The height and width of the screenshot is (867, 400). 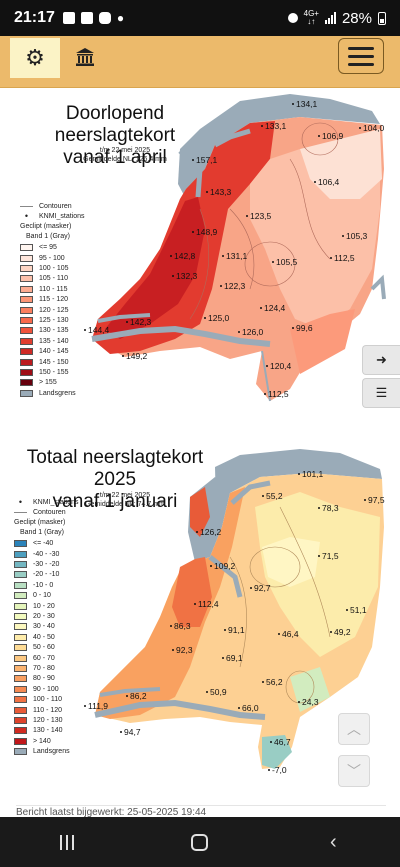 What do you see at coordinates (234, 256) in the screenshot?
I see `station-value-label: 131,1` at bounding box center [234, 256].